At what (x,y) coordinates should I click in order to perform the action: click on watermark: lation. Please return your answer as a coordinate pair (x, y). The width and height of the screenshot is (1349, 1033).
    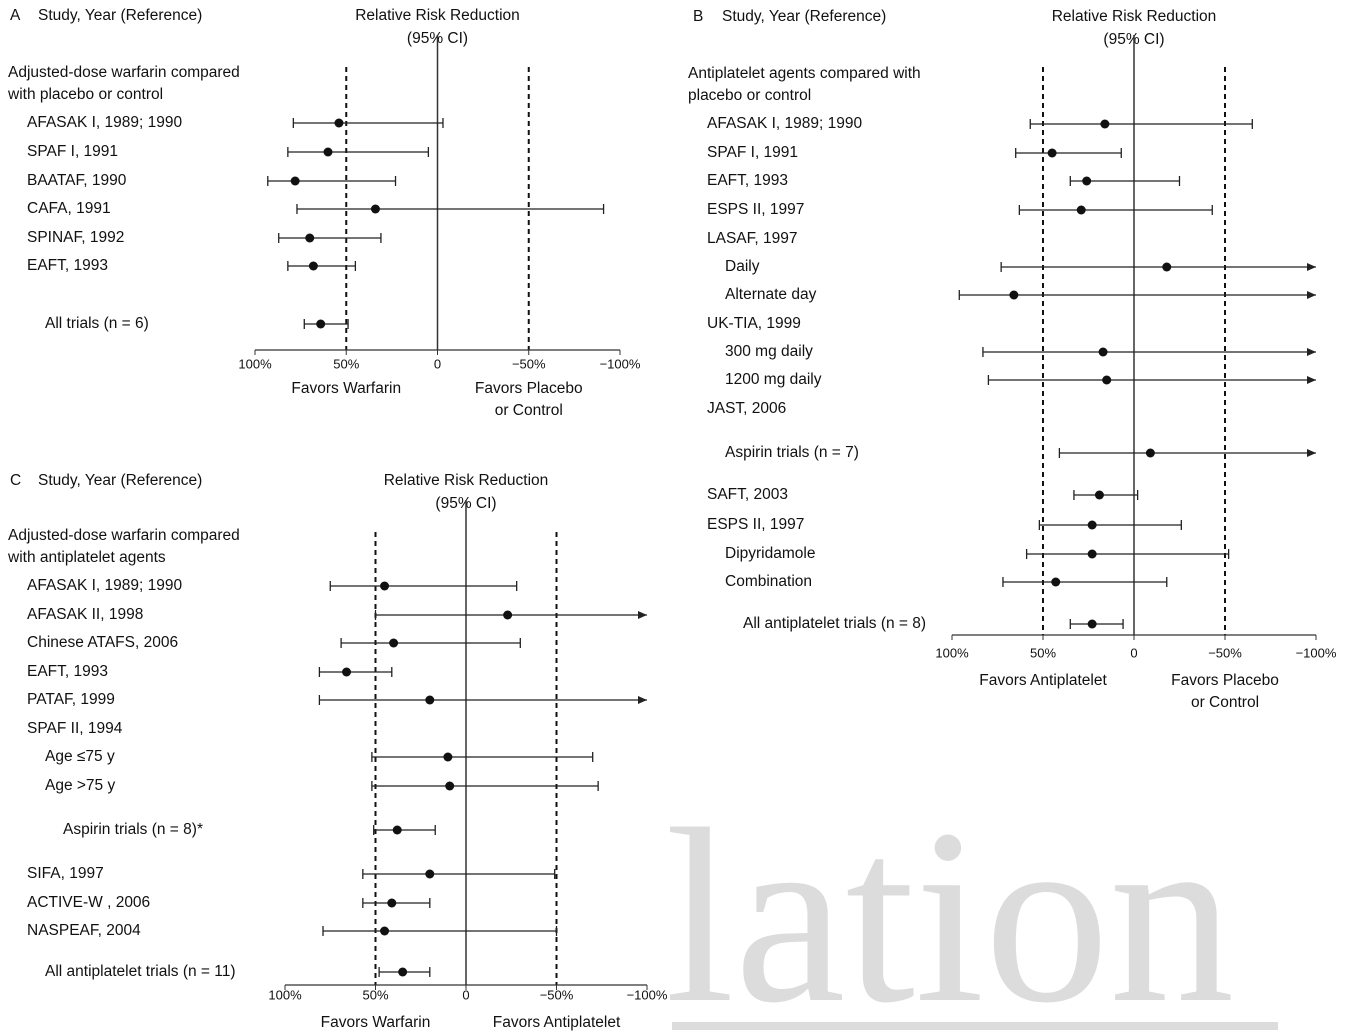
    Looking at the image, I should click on (949, 905).